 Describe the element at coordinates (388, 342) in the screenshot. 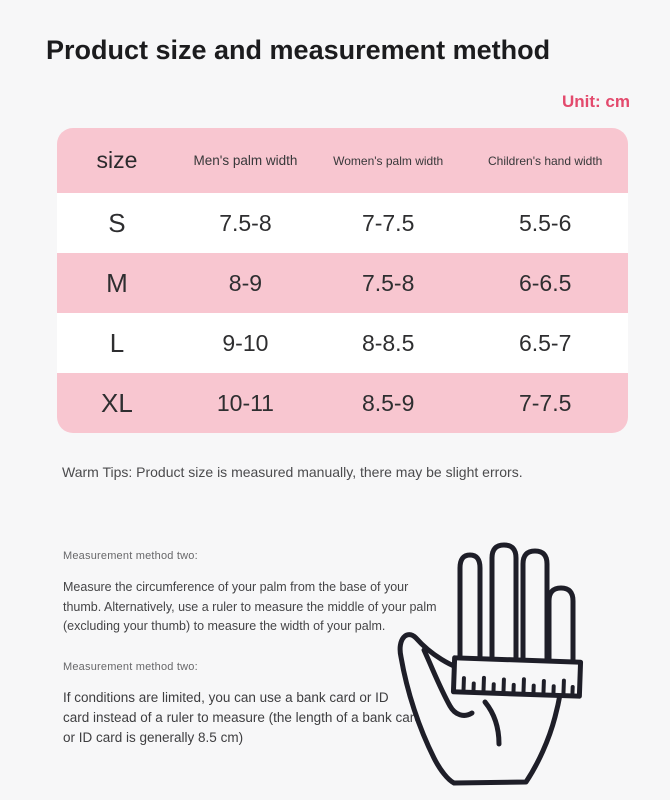

I see `women-value: 8-8.5` at that location.